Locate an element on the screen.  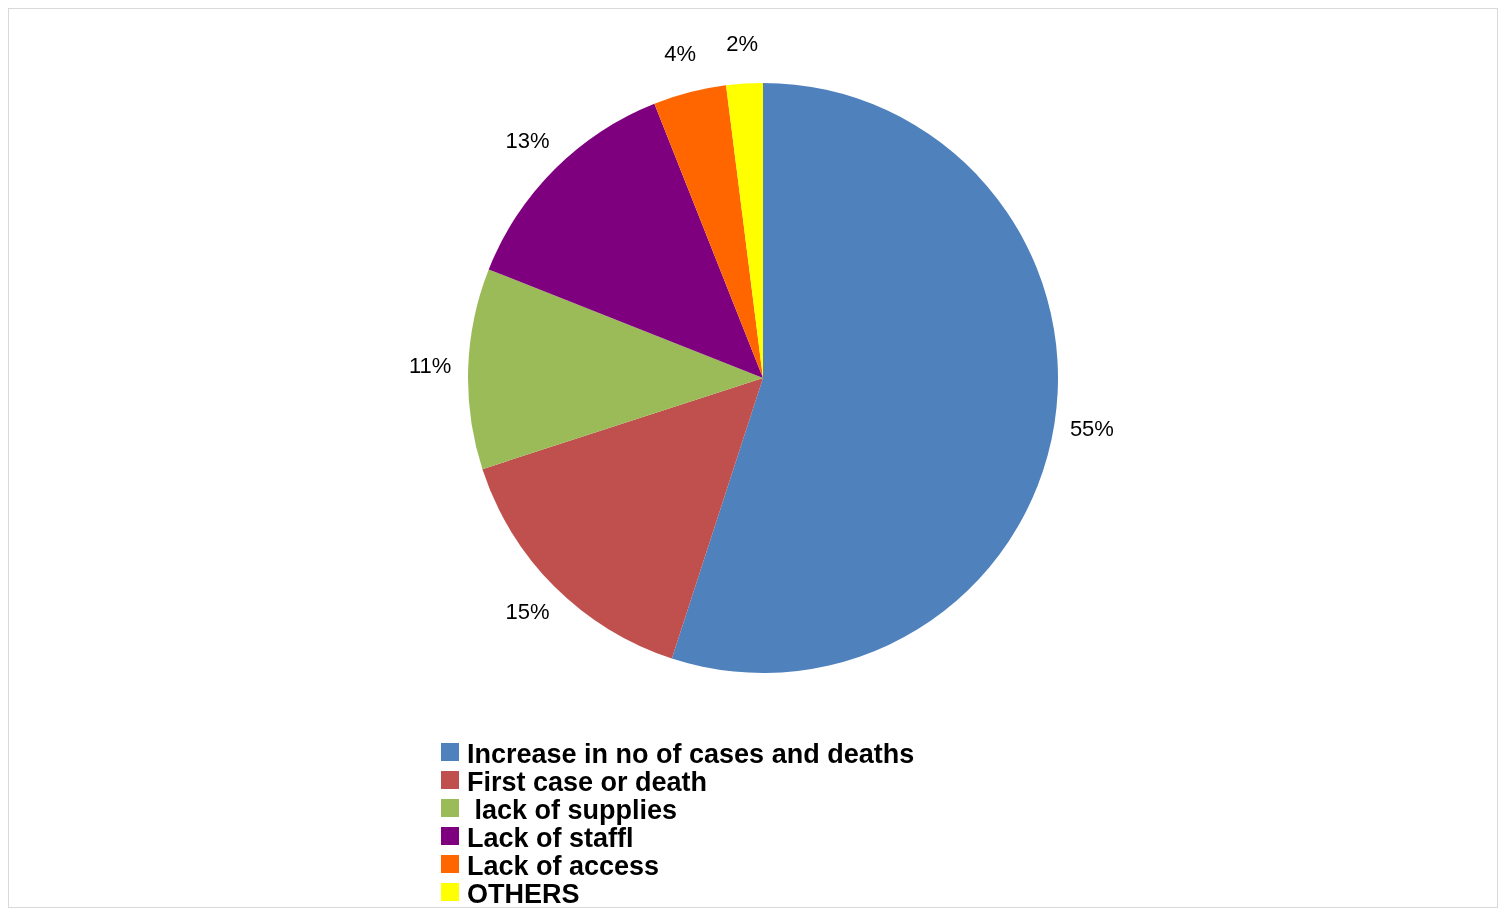
legend-label: First case or death is located at coordinates (587, 782).